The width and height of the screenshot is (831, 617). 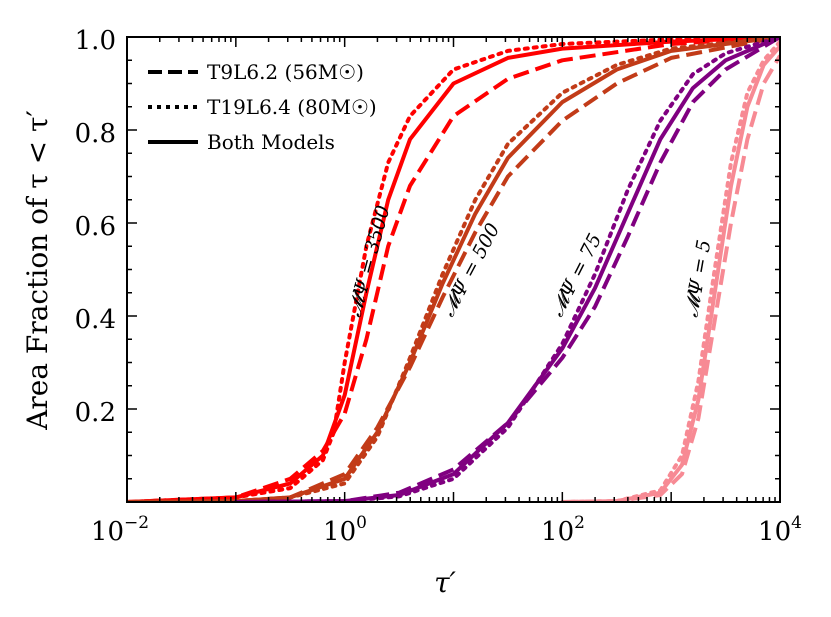 What do you see at coordinates (285, 72) in the screenshot?
I see `legend-dashed-label: T9L6.2 (56M☉)` at bounding box center [285, 72].